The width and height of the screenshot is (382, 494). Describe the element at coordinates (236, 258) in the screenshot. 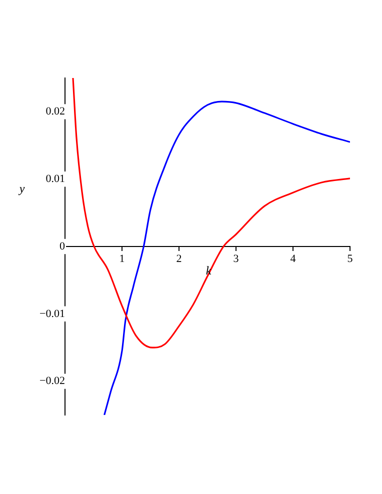

I see `x-tick-label: 3` at that location.